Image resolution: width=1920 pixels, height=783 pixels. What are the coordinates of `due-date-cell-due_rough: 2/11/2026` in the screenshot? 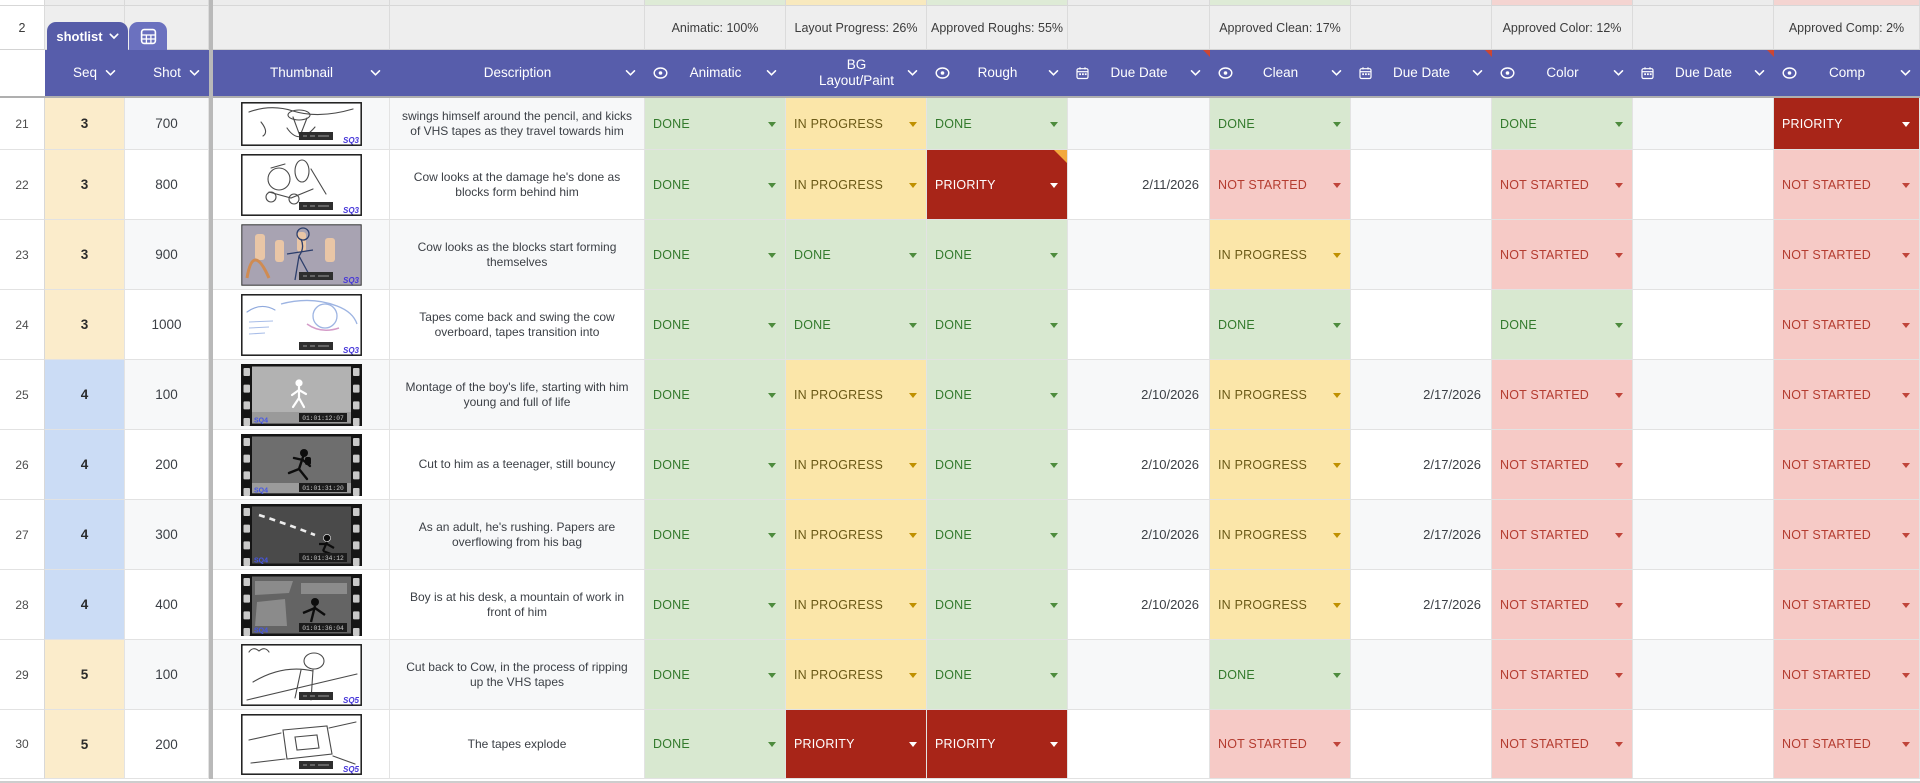 It's located at (1139, 185).